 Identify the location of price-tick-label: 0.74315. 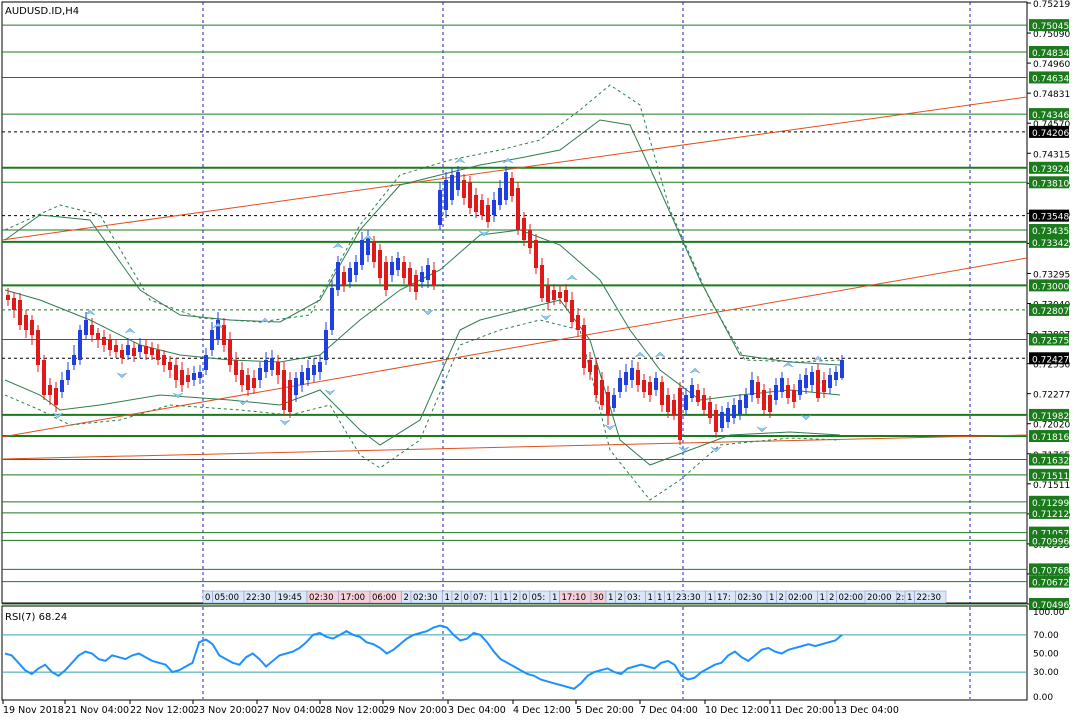
(1051, 155).